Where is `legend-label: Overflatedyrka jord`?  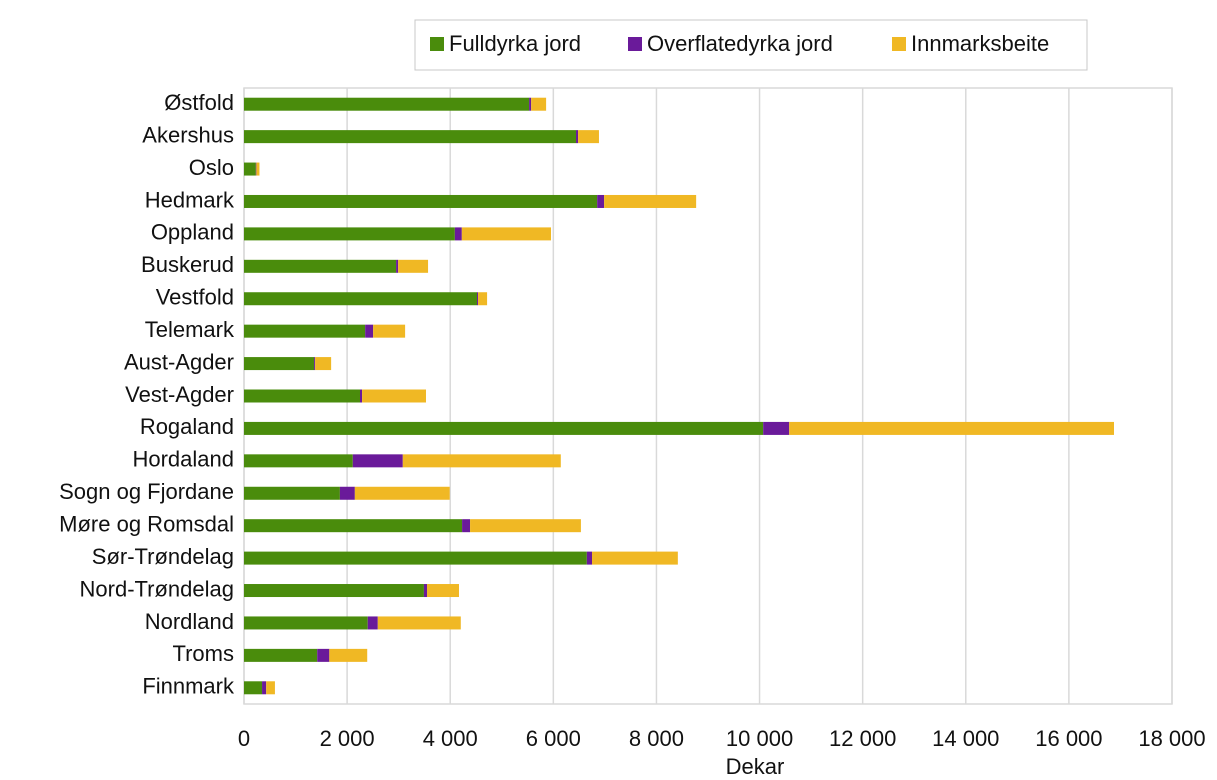 legend-label: Overflatedyrka jord is located at coordinates (740, 43).